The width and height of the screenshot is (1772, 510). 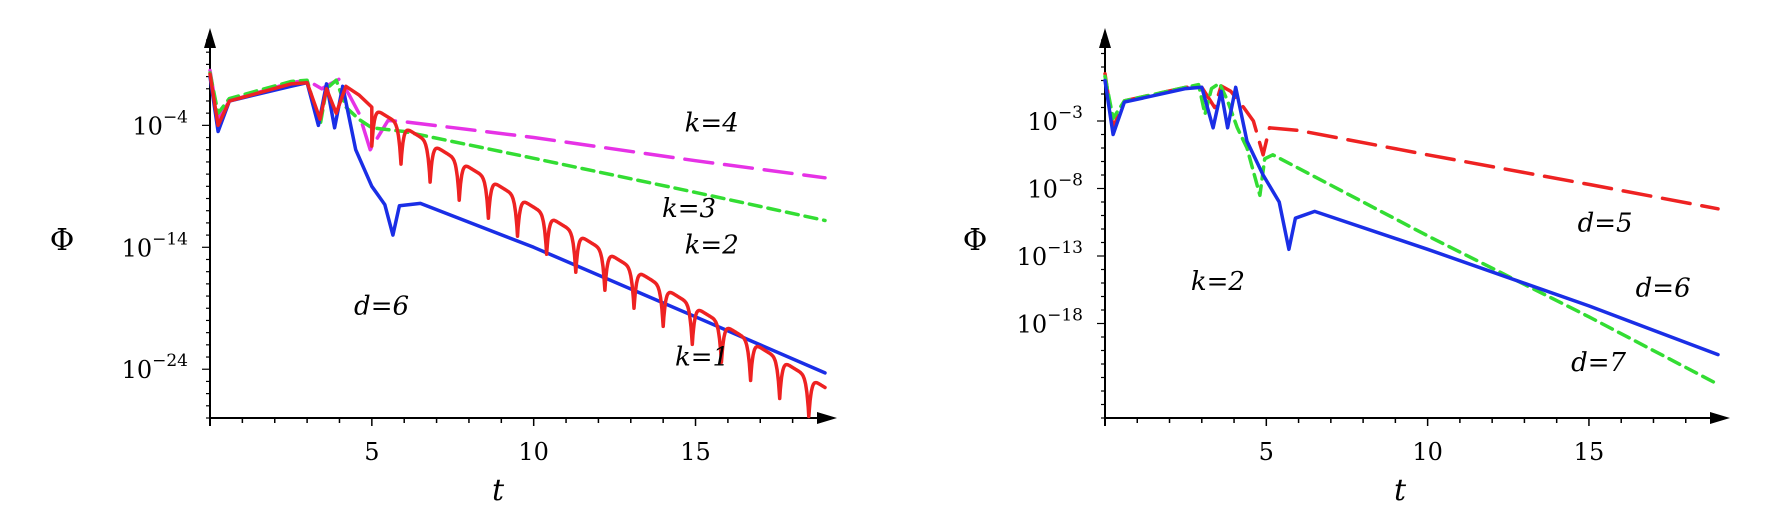 What do you see at coordinates (702, 358) in the screenshot?
I see `annotation-label: k=1` at bounding box center [702, 358].